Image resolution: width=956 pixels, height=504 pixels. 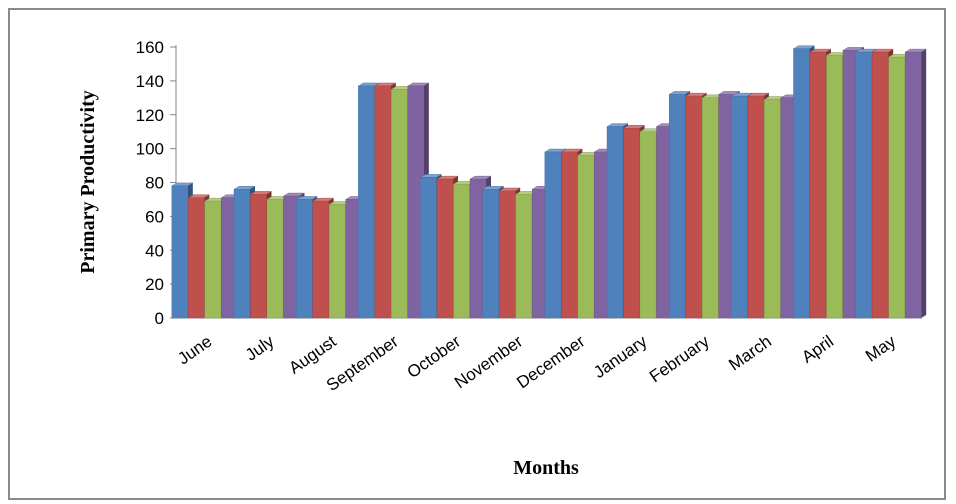 I want to click on x-tick-label: December, so click(x=550, y=362).